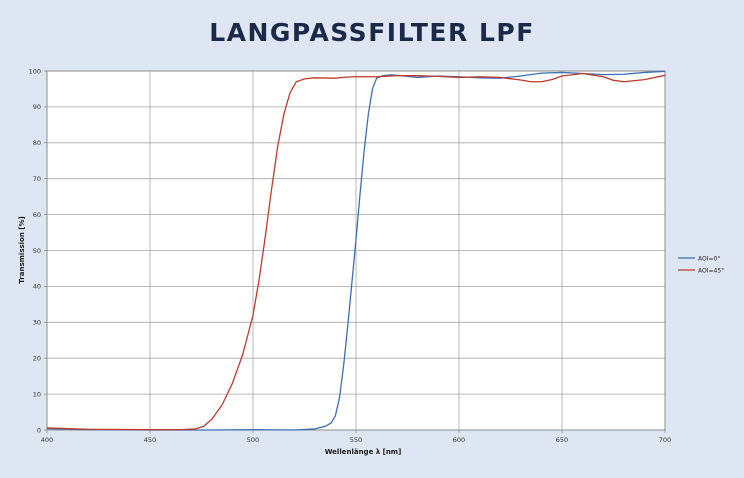 The image size is (744, 478). What do you see at coordinates (363, 452) in the screenshot?
I see `x-axis-label: Wellenlänge λ [nm]` at bounding box center [363, 452].